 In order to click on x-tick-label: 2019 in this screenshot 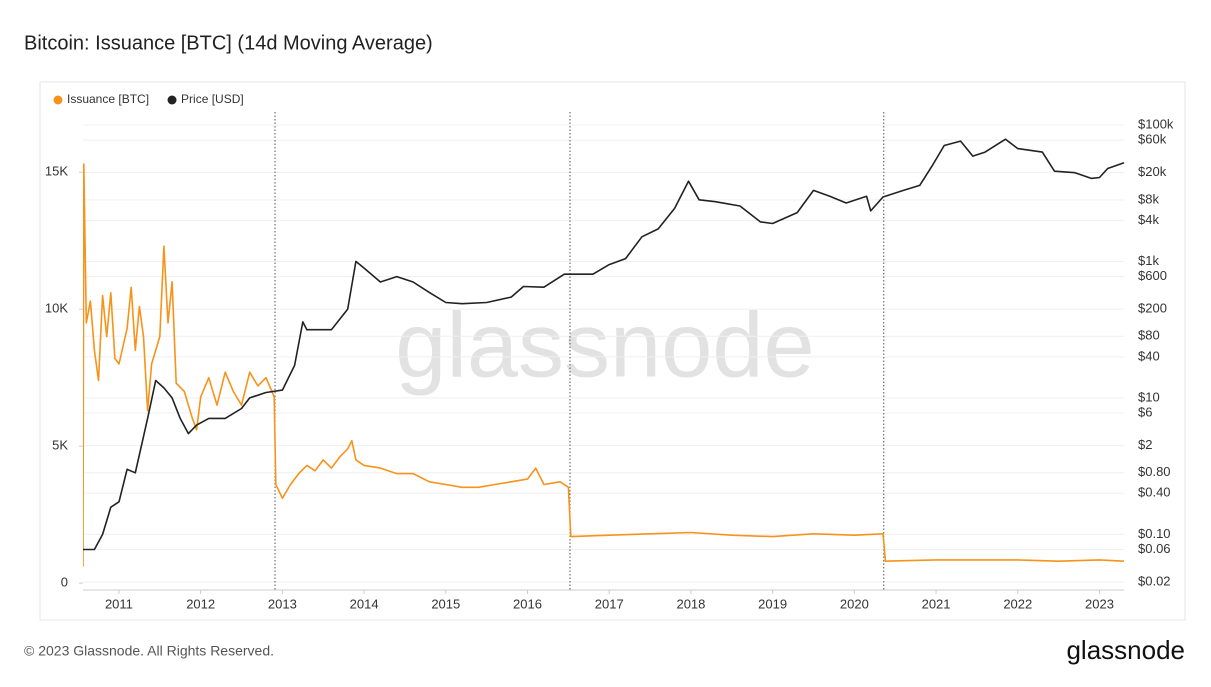, I will do `click(772, 603)`.